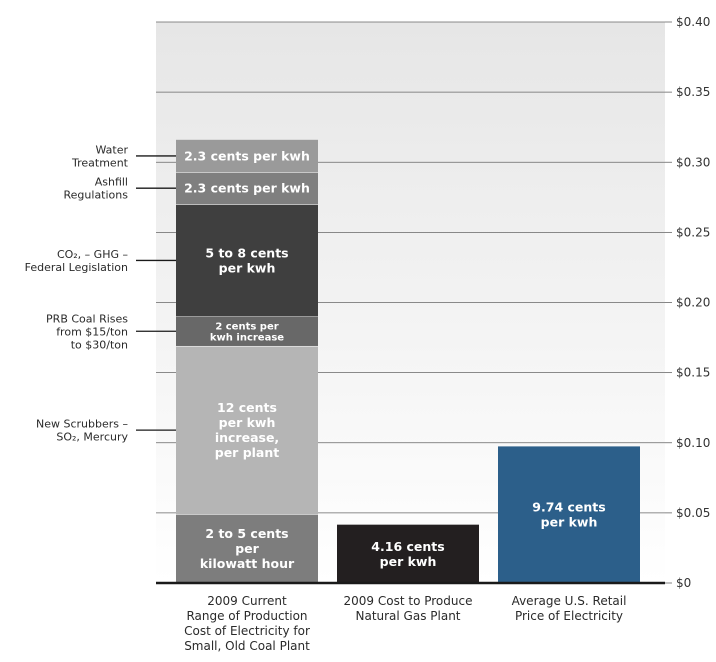  I want to click on bar-segment-scrubbers, so click(247, 430).